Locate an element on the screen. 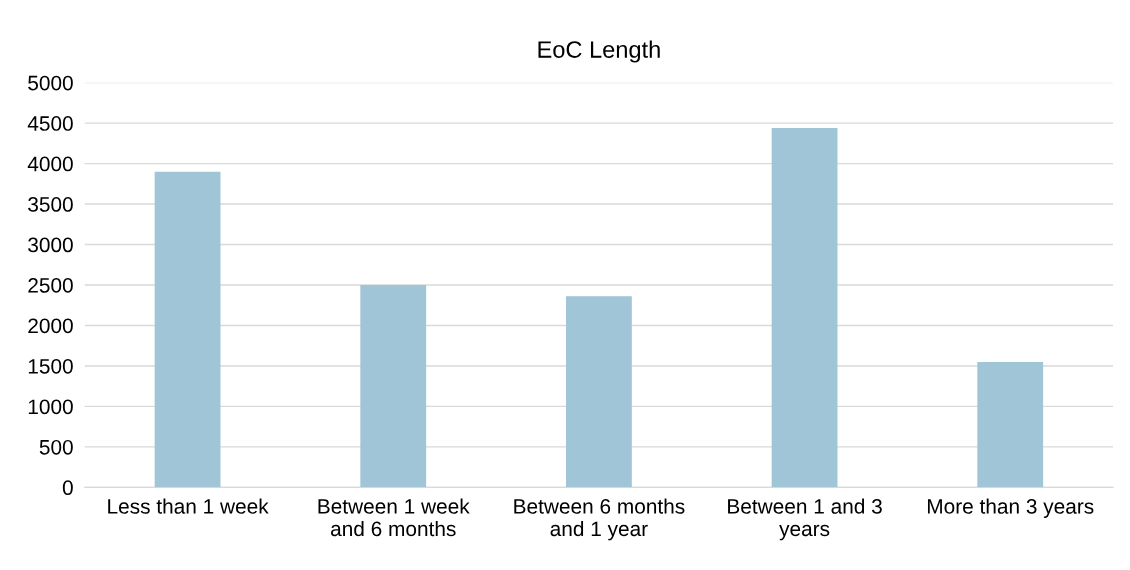 Image resolution: width=1130 pixels, height=570 pixels. y-tick-label: 5000 is located at coordinates (50, 83).